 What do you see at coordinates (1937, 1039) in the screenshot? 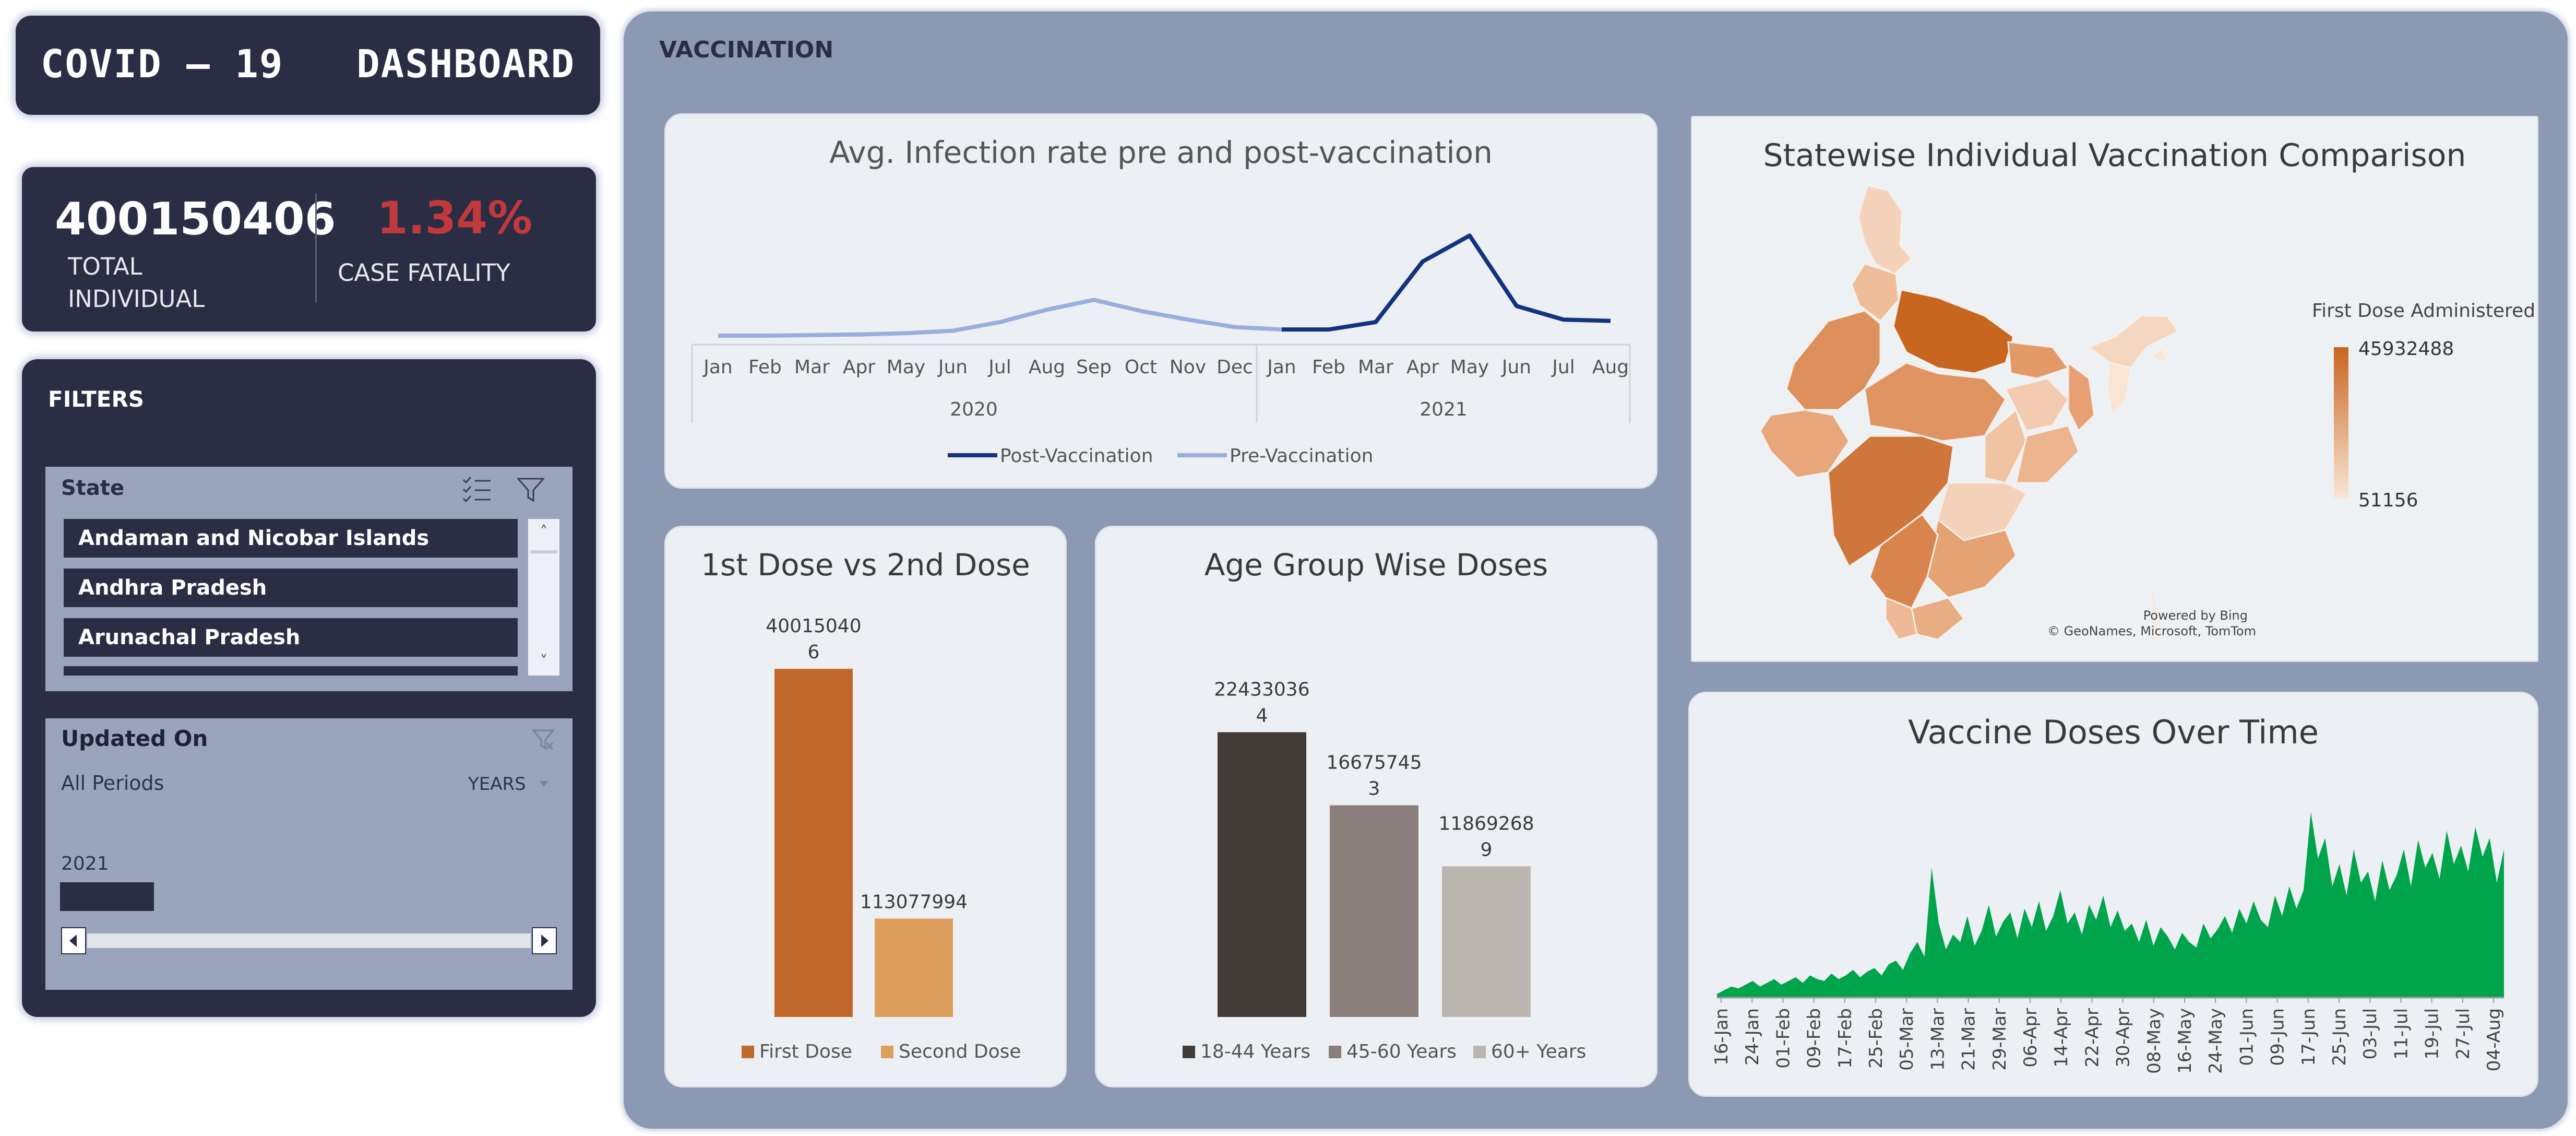
I see `x-tick-label: 13-Mar` at bounding box center [1937, 1039].